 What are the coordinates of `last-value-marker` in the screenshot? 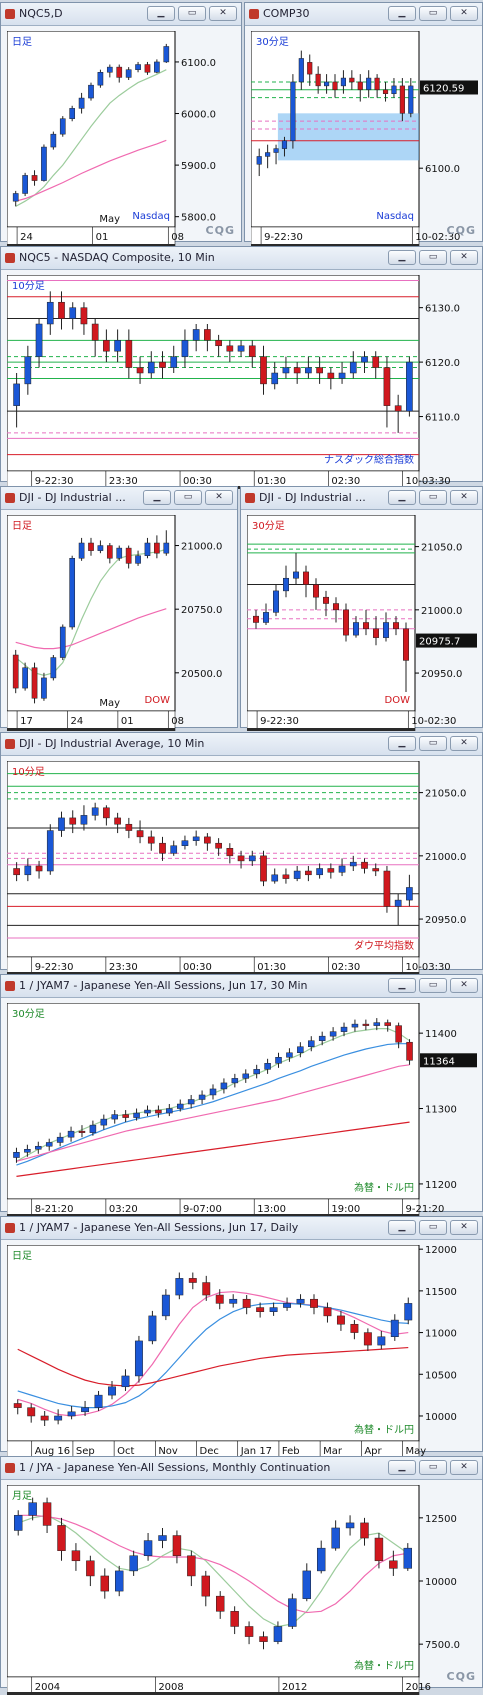 It's located at (446, 640).